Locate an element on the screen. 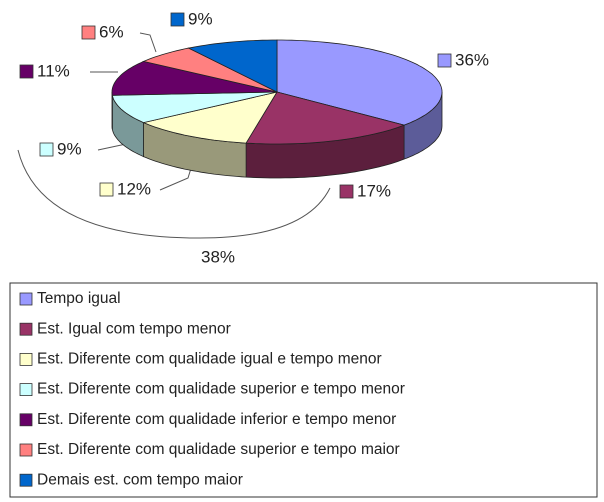 The height and width of the screenshot is (502, 604). bracket is located at coordinates (174, 194).